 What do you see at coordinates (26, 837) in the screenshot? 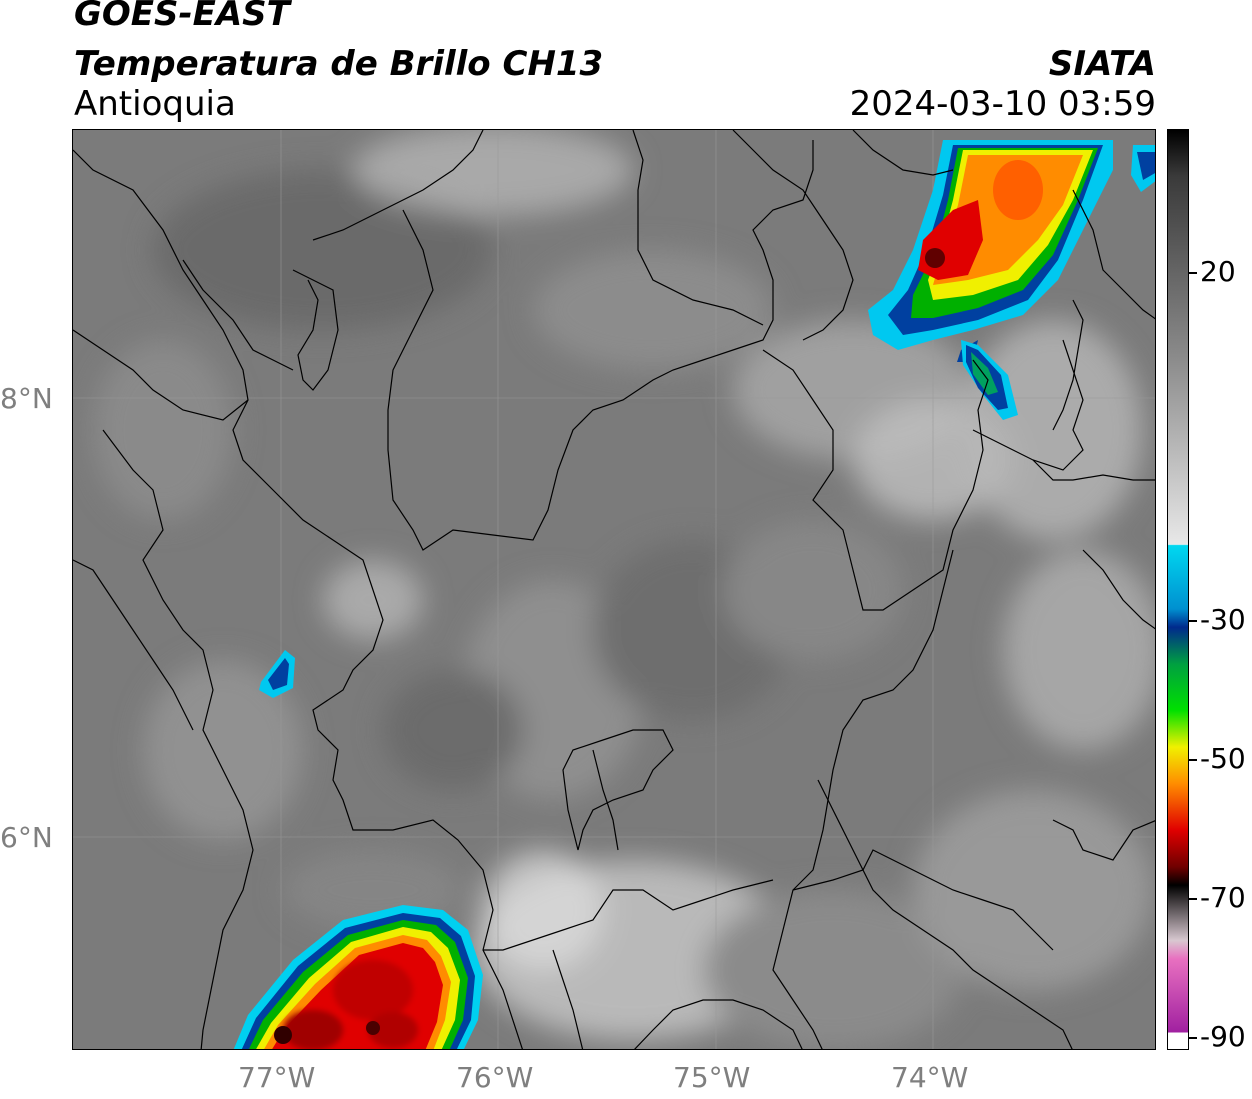
I see `latitude-label-6n: 6°N` at bounding box center [26, 837].